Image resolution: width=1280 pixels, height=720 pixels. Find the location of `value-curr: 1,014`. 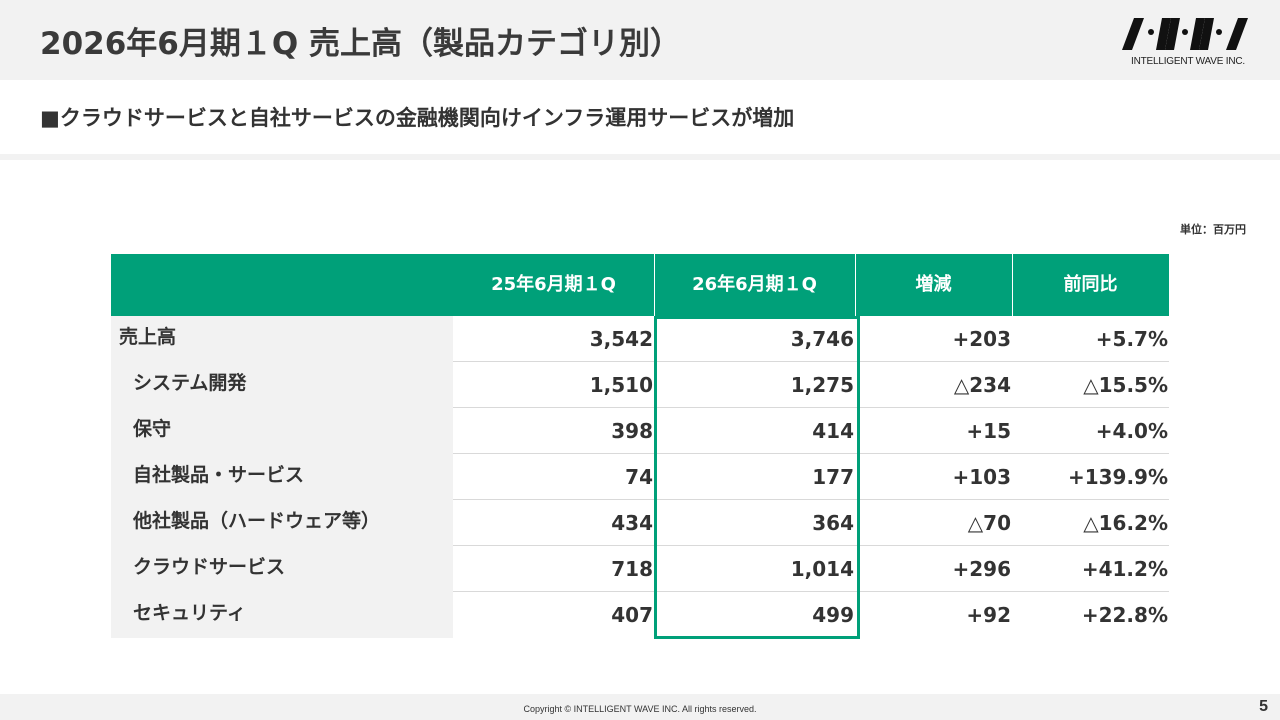

value-curr: 1,014 is located at coordinates (822, 569).